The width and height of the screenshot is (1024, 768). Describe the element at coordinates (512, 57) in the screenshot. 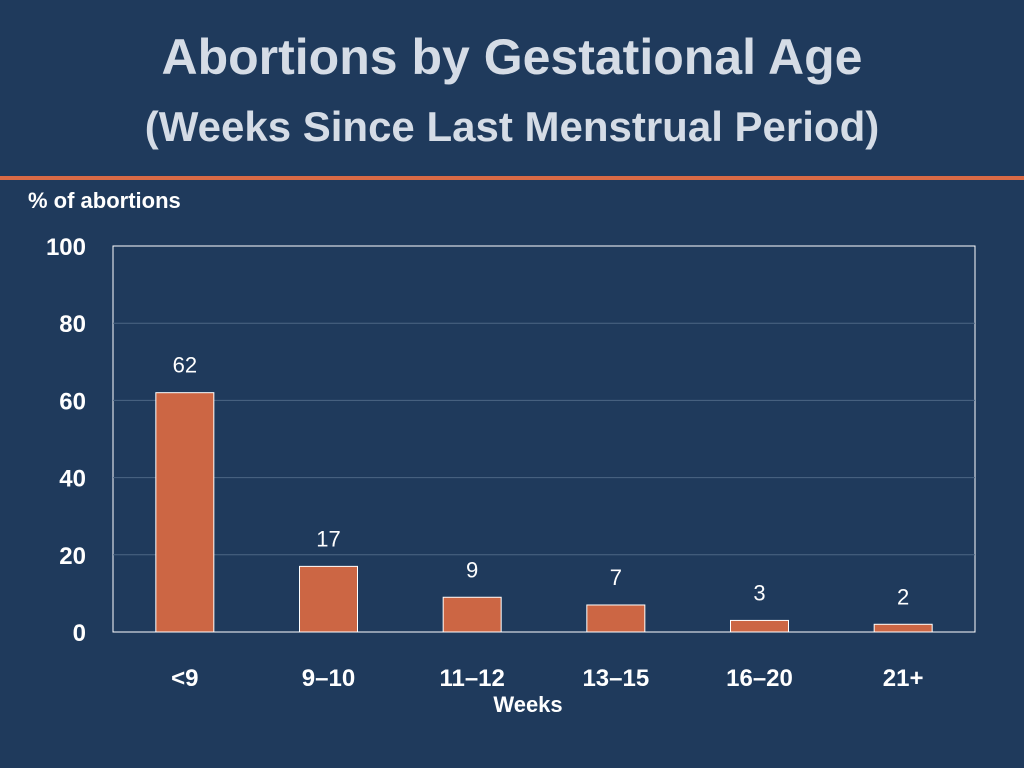

I see `page-title: Abortions by Gestational Age` at that location.